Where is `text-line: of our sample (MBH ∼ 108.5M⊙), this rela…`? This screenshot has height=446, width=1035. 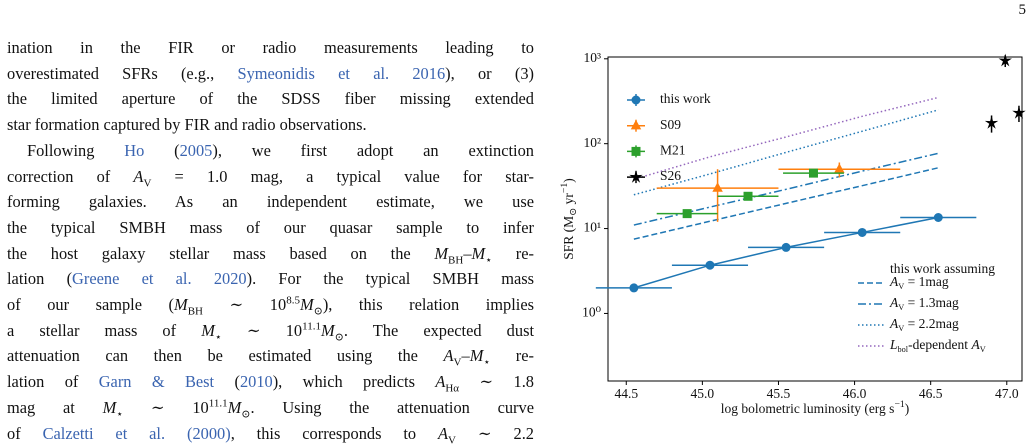 text-line: of our sample (MBH ∼ 108.5M⊙), this rela… is located at coordinates (270, 306).